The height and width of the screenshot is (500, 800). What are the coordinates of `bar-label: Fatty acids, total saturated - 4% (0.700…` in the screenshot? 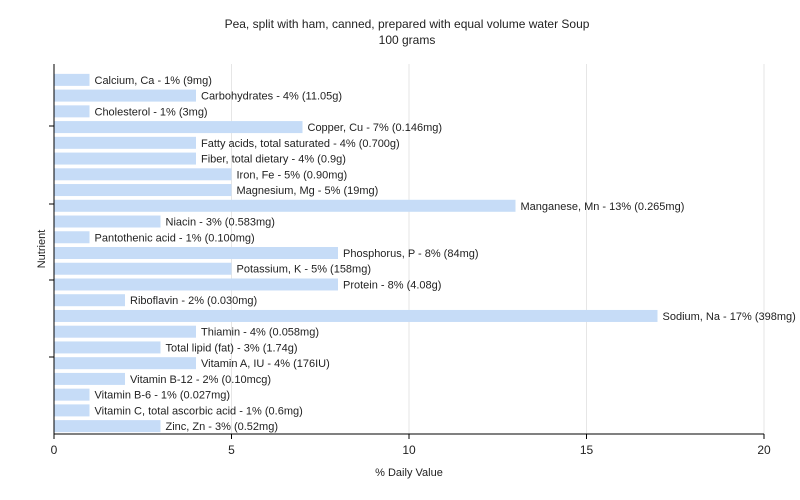 It's located at (300, 144).